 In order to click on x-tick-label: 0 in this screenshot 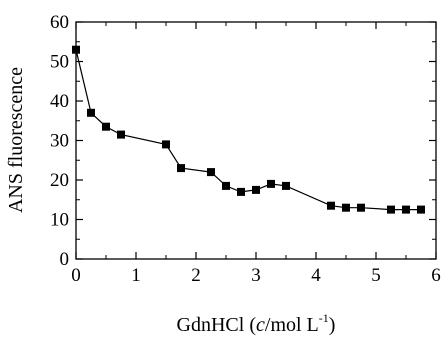, I will do `click(76, 275)`.